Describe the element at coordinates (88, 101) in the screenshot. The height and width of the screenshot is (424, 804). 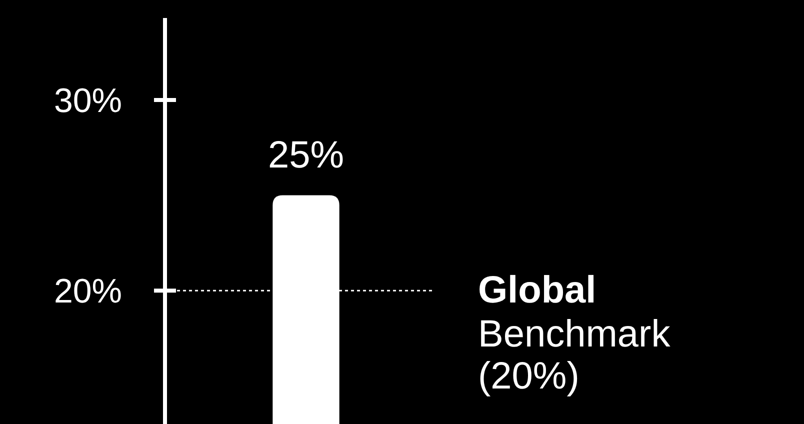
I see `y-tick-label: 30%` at that location.